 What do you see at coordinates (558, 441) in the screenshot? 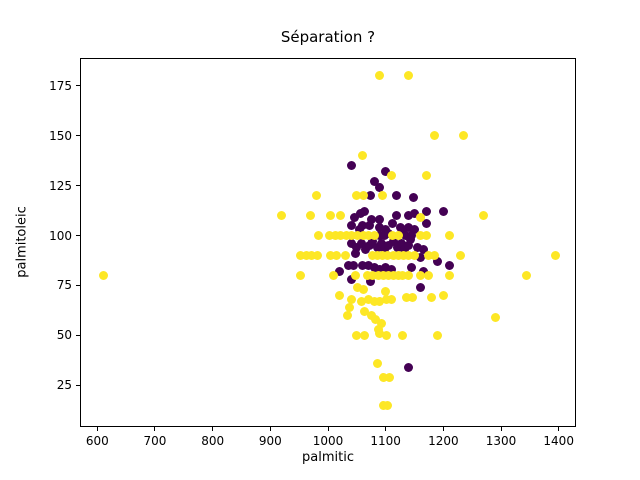
I see `x-tick-label: 1400` at bounding box center [558, 441].